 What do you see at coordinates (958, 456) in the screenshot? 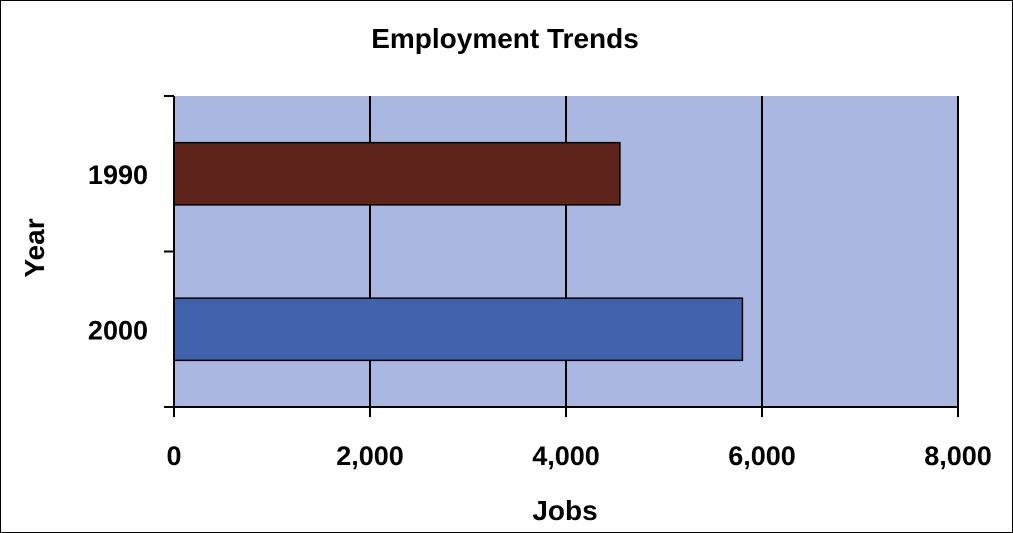
I see `x-tick-label-4: 8,000` at bounding box center [958, 456].